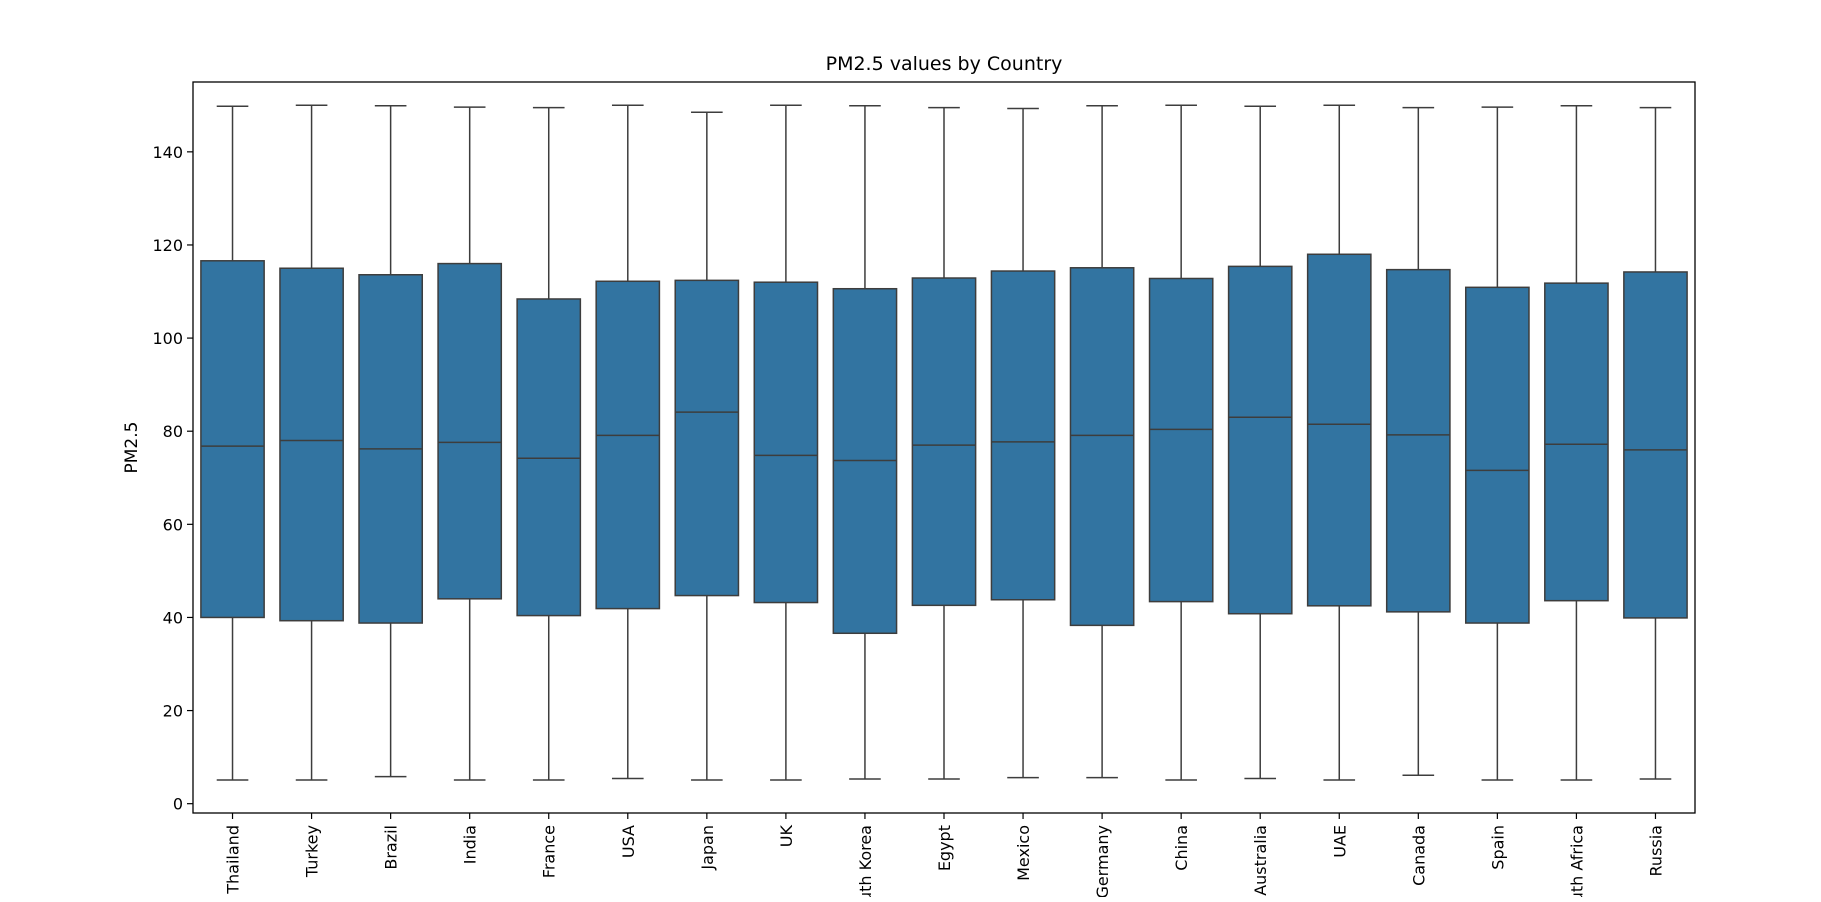 This screenshot has height=902, width=1821. Describe the element at coordinates (1655, 850) in the screenshot. I see `x-tick-label: Russia` at that location.